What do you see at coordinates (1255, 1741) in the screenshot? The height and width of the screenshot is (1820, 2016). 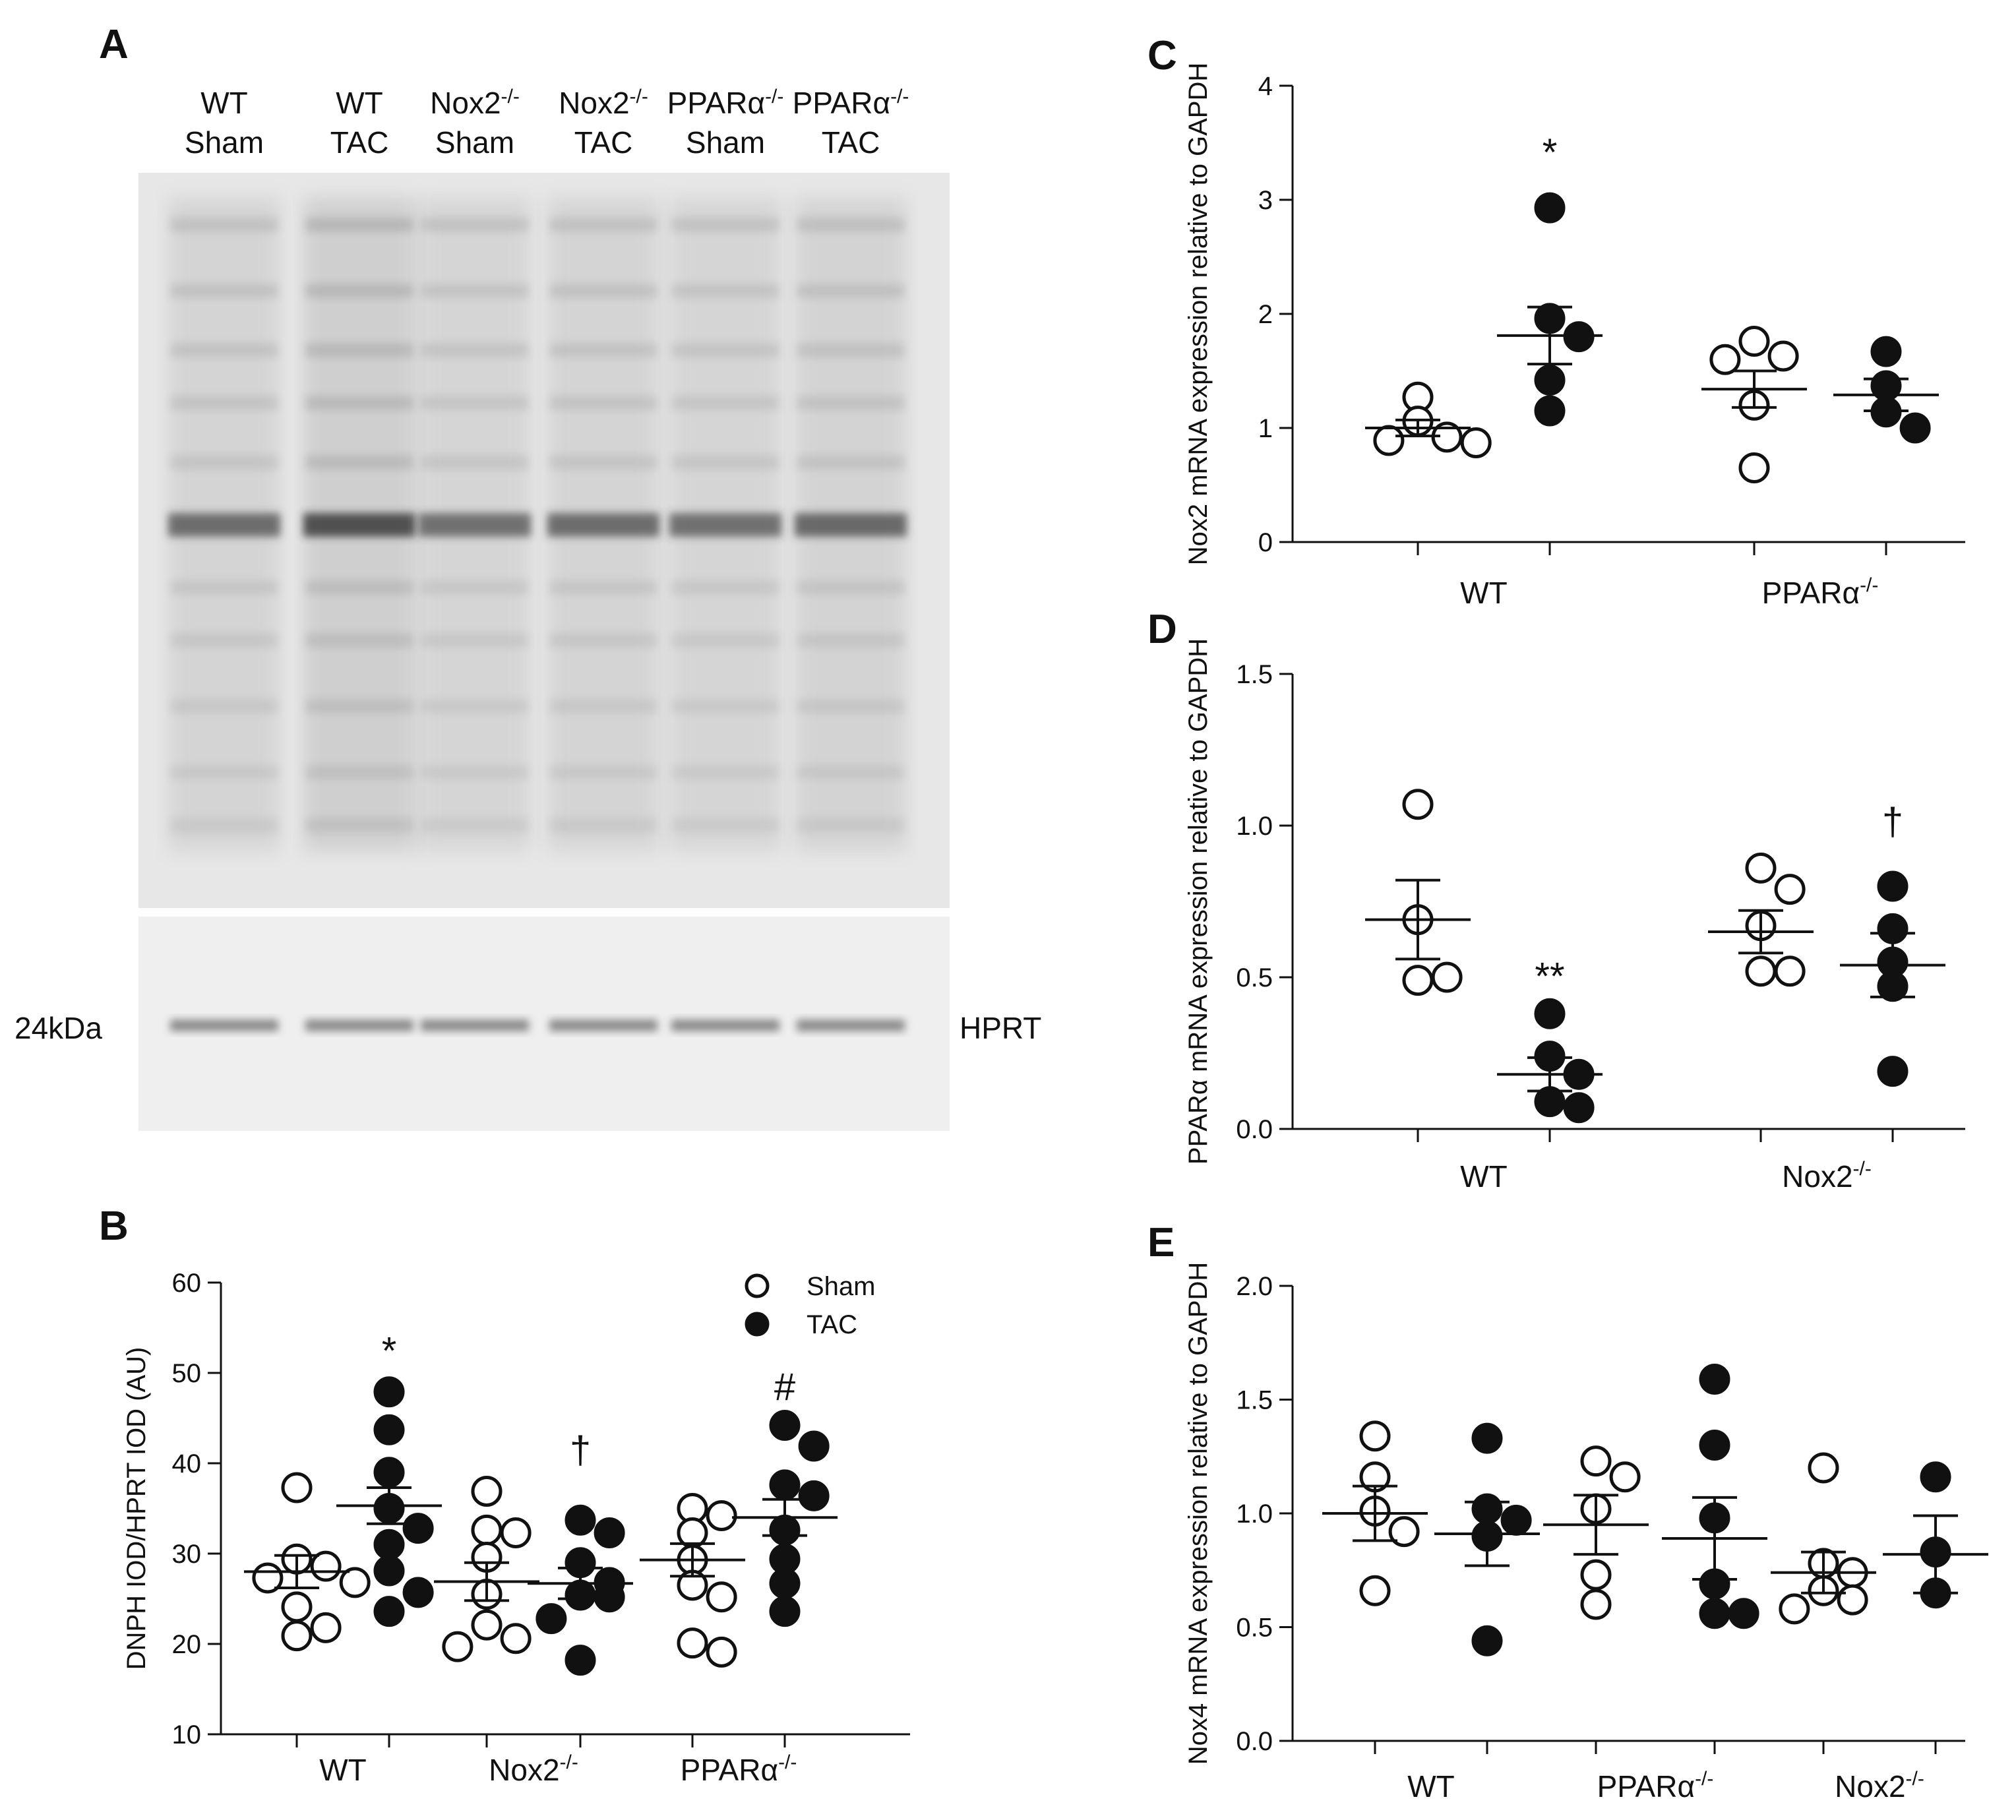 I see `y-tick-label: 0.0` at bounding box center [1255, 1741].